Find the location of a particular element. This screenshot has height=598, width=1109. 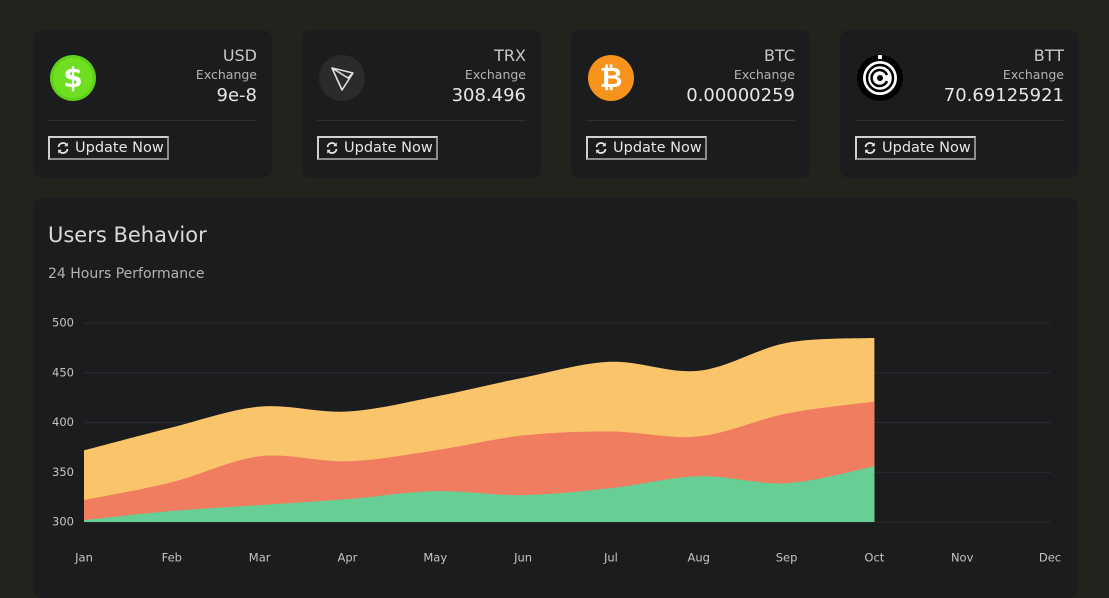

chart-title: Users Behavior is located at coordinates (127, 235).